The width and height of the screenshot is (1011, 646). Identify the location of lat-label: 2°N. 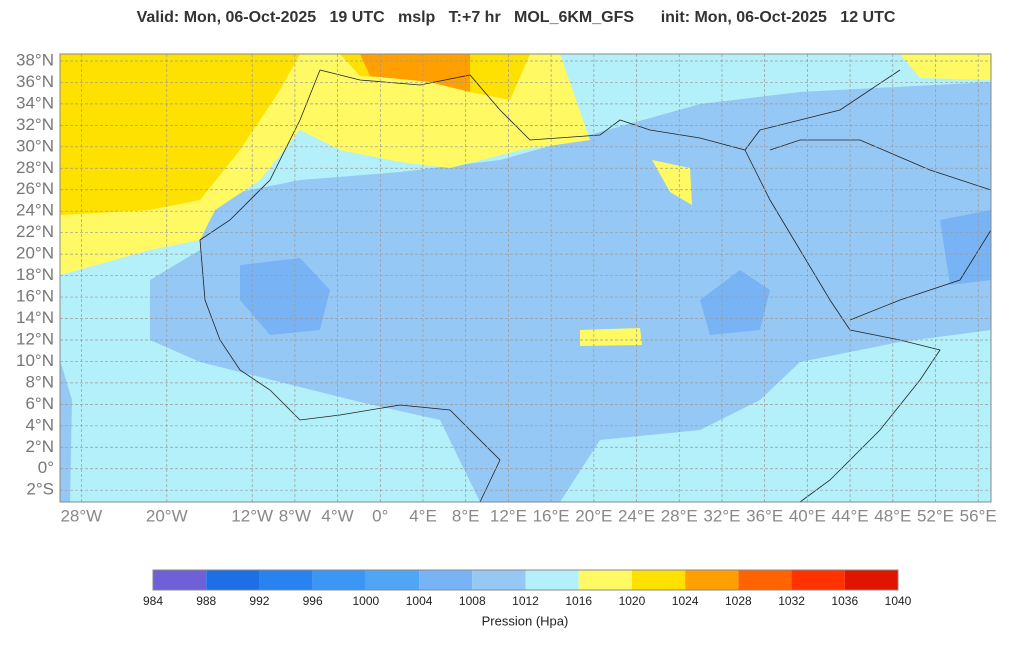
(39, 446).